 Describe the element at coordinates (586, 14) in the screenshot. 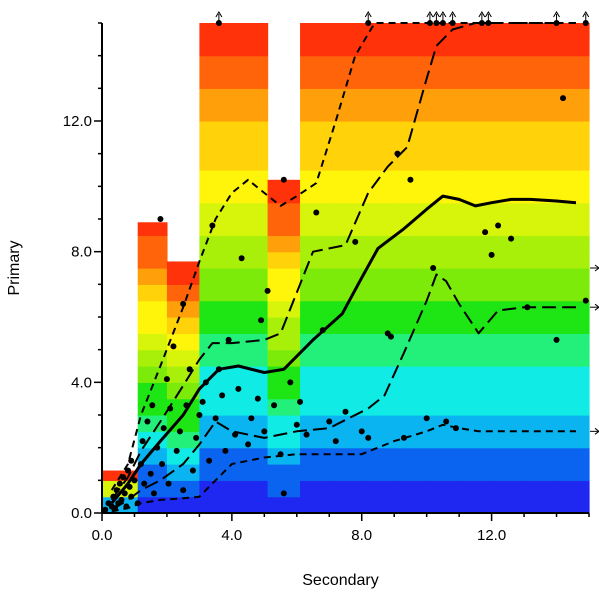

I see `offscale-arrowhead-up` at that location.